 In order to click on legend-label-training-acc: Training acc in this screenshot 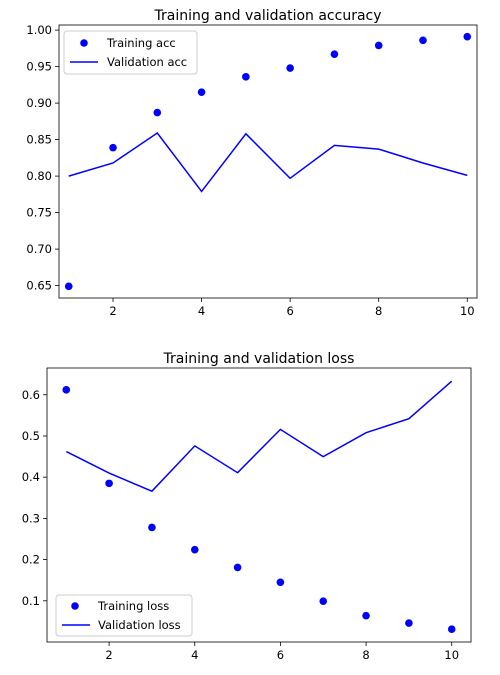, I will do `click(141, 43)`.